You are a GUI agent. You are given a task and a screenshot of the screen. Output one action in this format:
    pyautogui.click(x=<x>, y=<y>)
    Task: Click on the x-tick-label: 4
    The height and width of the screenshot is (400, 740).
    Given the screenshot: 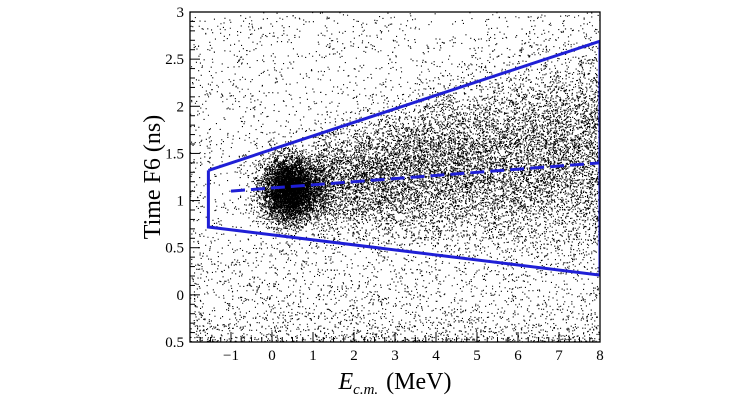 What is the action you would take?
    pyautogui.click(x=436, y=356)
    